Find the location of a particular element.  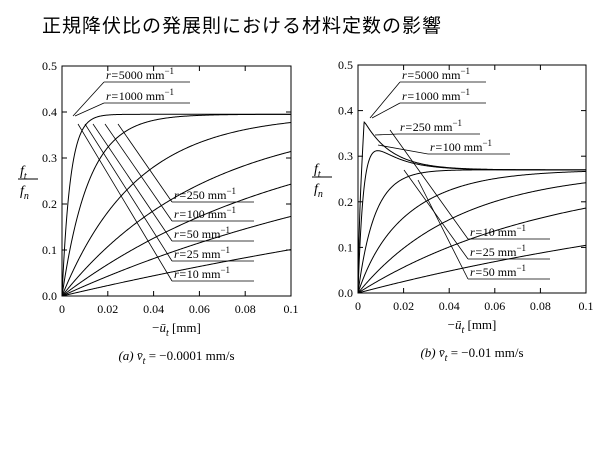

y-tick-label: 0.1 is located at coordinates (49, 250).